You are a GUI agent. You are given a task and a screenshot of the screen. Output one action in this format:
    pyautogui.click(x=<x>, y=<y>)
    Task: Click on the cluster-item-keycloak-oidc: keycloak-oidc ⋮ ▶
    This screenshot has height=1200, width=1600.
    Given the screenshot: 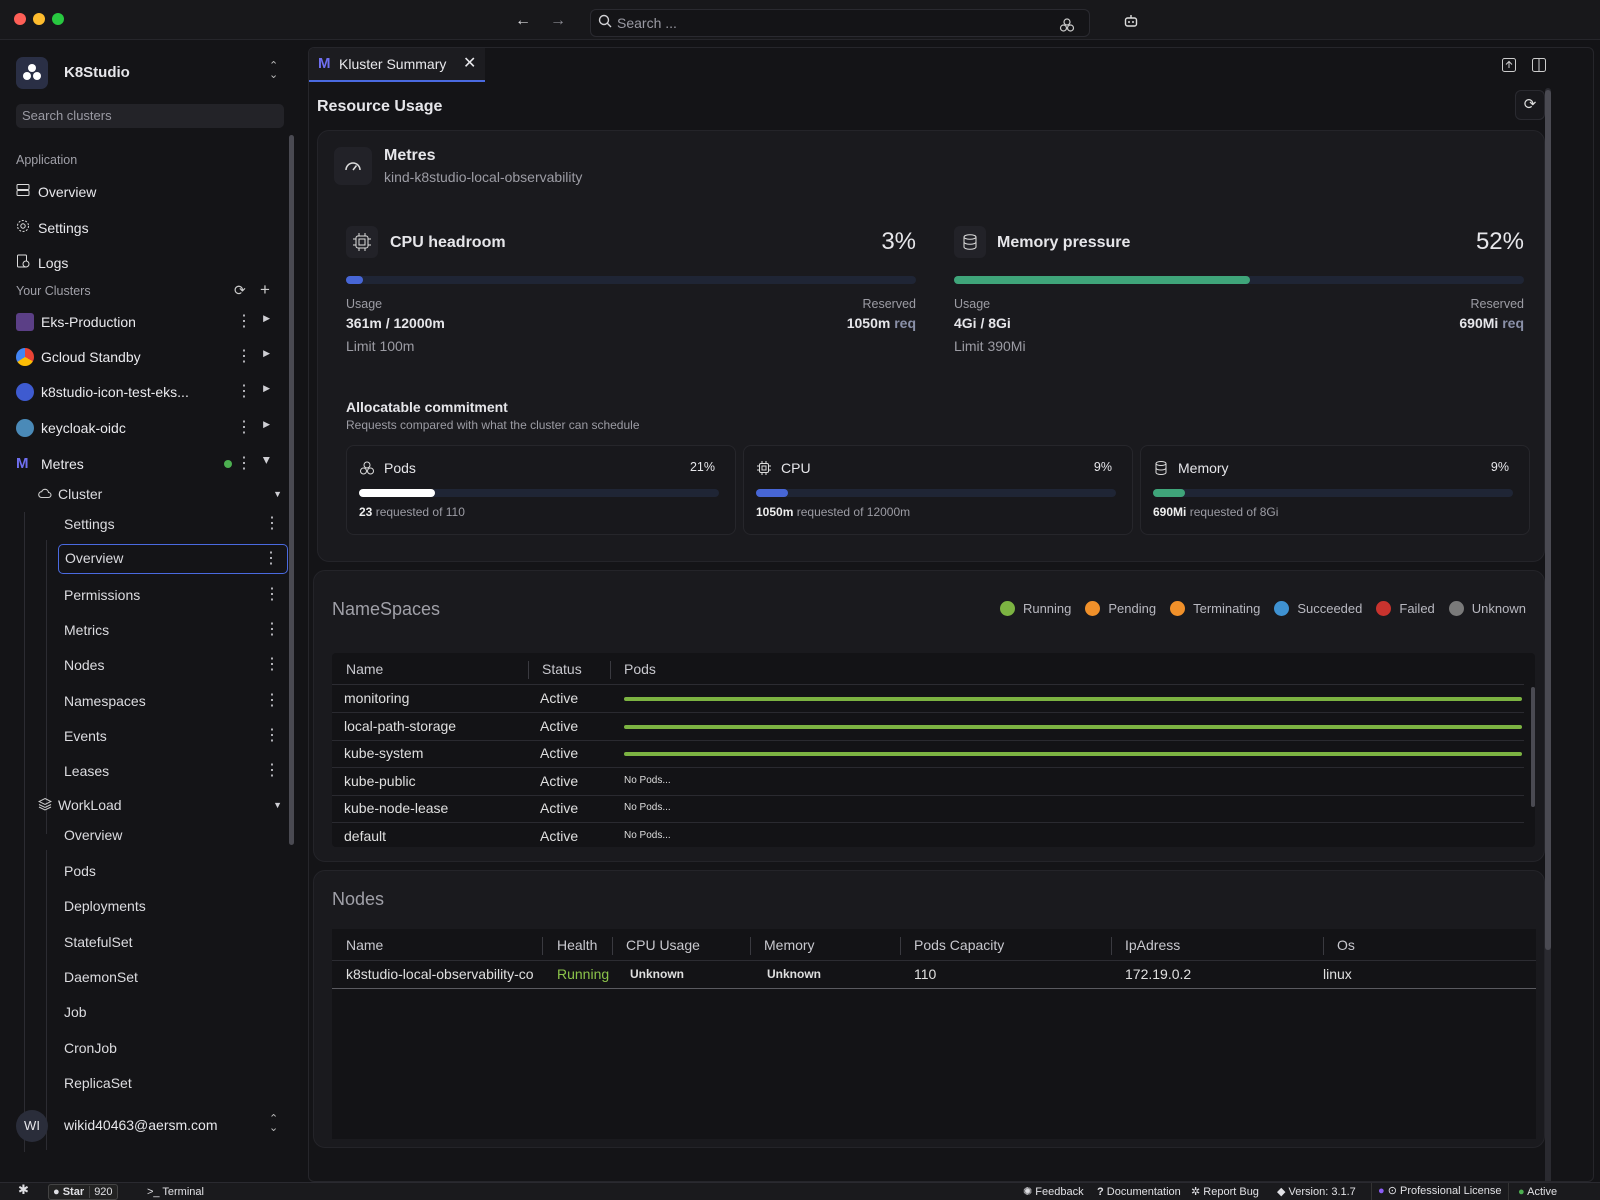 What is the action you would take?
    pyautogui.click(x=147, y=428)
    